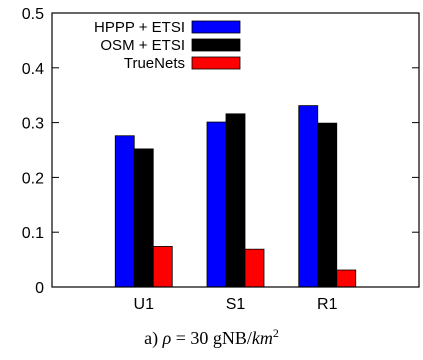  I want to click on y-tick-label: 0.4, so click(33, 69).